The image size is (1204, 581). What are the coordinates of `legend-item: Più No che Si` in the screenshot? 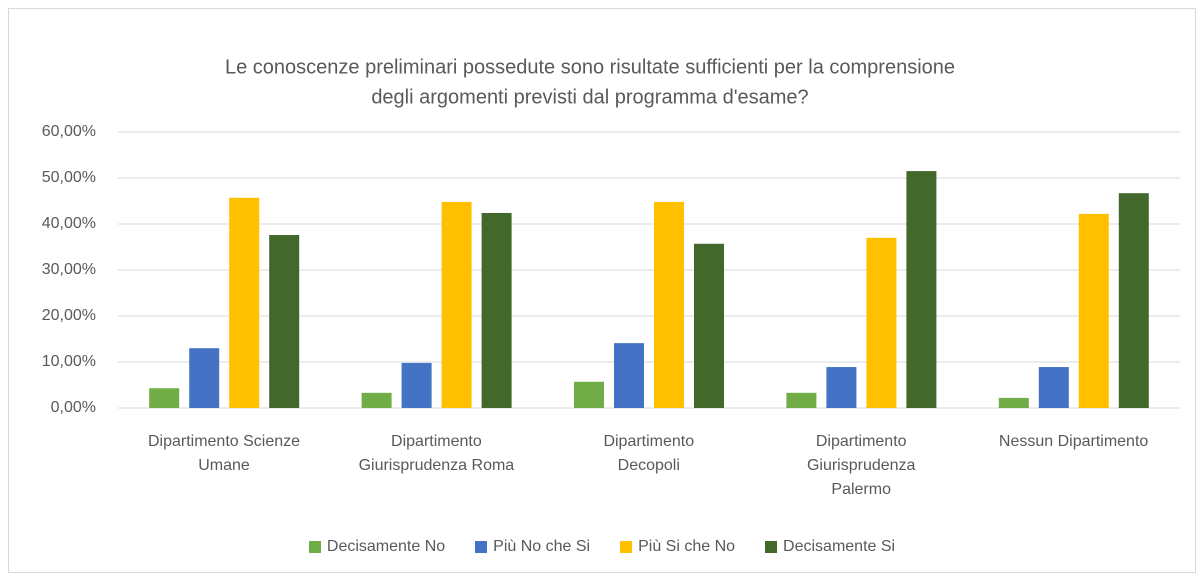 It's located at (532, 547).